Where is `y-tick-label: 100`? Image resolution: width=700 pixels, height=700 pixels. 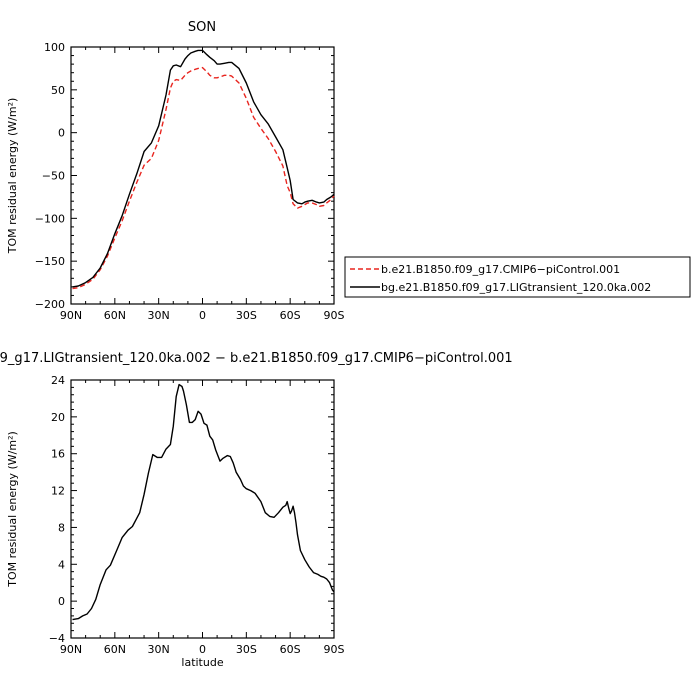
y-tick-label: 100 is located at coordinates (54, 47).